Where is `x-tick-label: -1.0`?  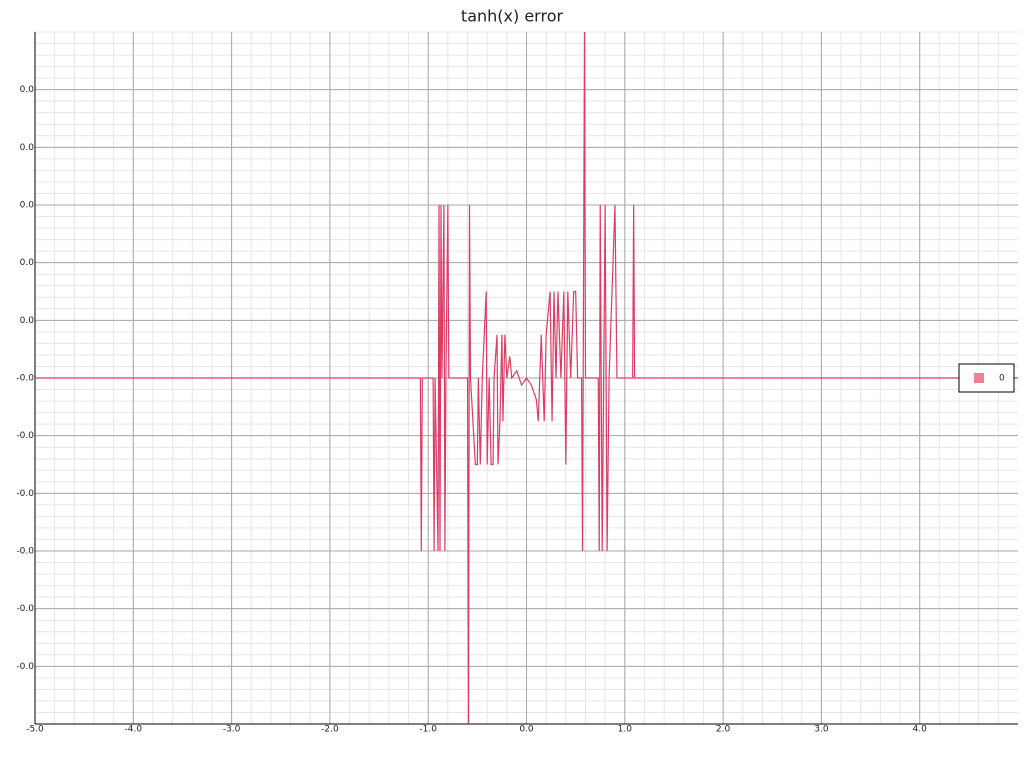
x-tick-label: -1.0 is located at coordinates (428, 730).